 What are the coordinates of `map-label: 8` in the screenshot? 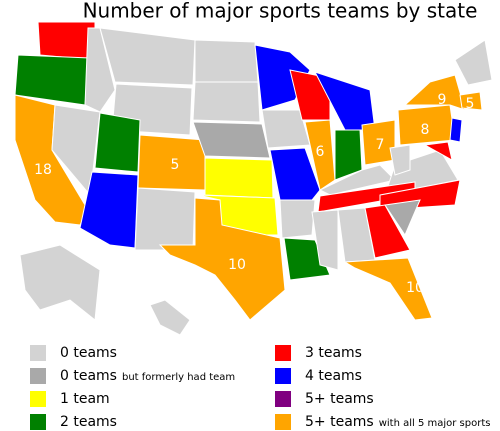 It's located at (425, 130).